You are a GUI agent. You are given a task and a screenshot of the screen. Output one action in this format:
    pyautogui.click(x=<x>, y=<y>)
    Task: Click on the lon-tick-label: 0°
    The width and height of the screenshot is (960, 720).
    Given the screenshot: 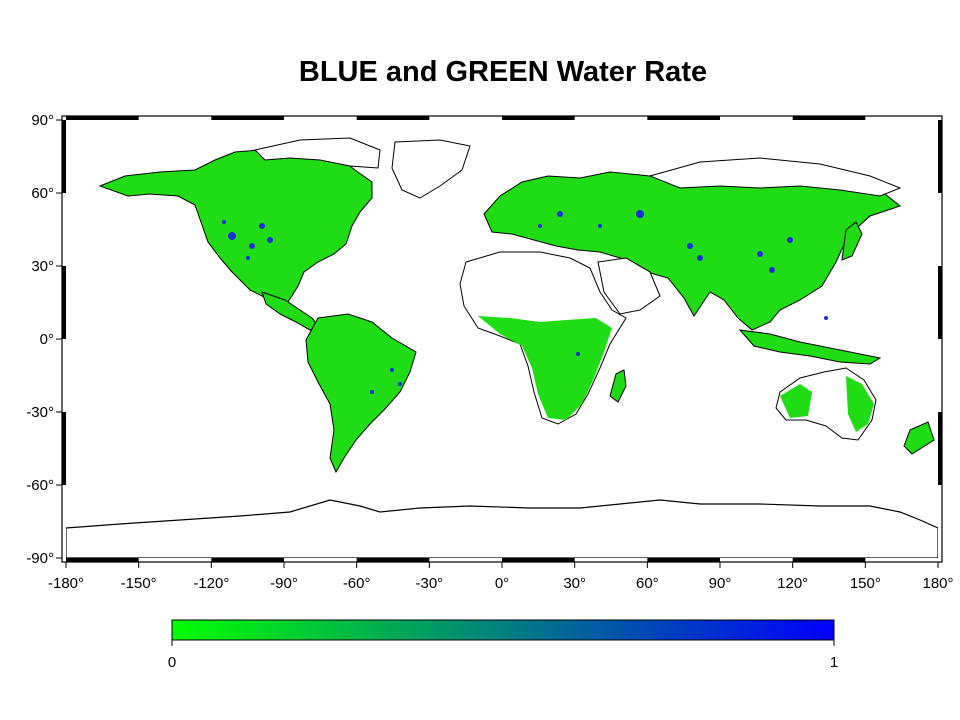 What is the action you would take?
    pyautogui.click(x=502, y=583)
    